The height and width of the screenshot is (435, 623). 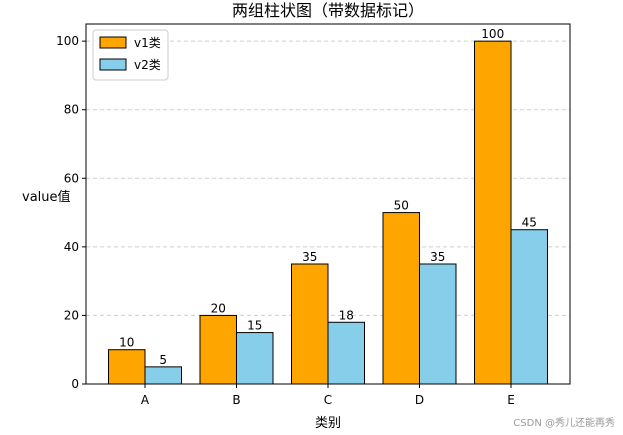 What do you see at coordinates (437, 257) in the screenshot?
I see `data-label-D-series-2: 35` at bounding box center [437, 257].